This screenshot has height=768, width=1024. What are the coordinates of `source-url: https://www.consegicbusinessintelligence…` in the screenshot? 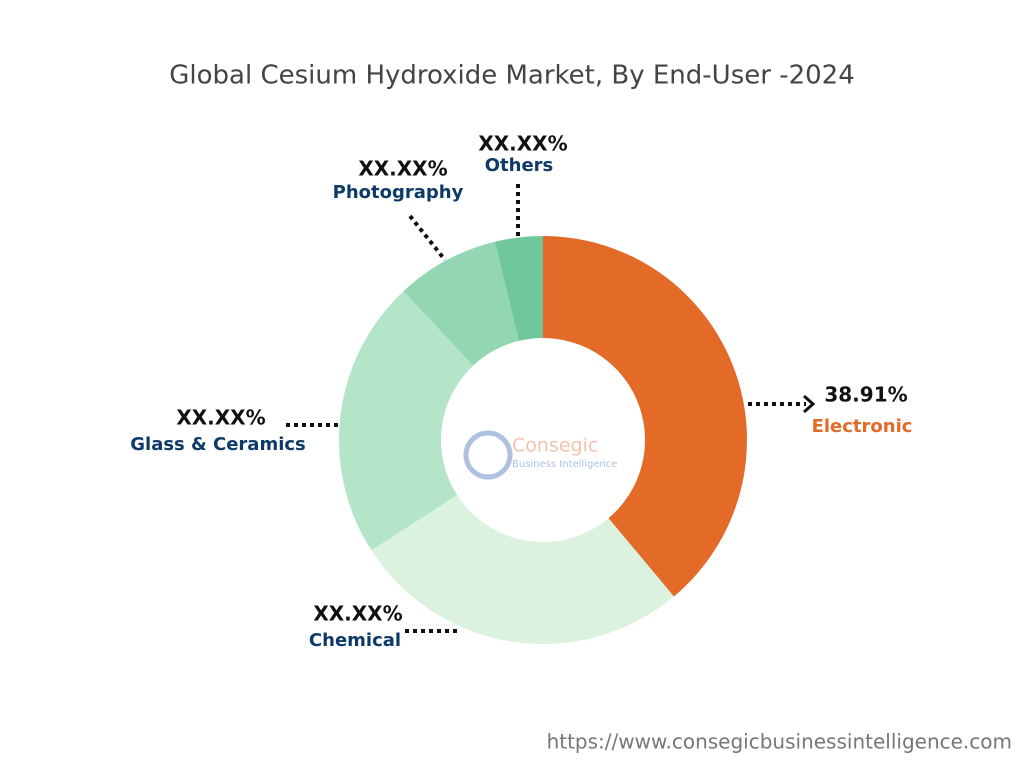 It's located at (779, 742).